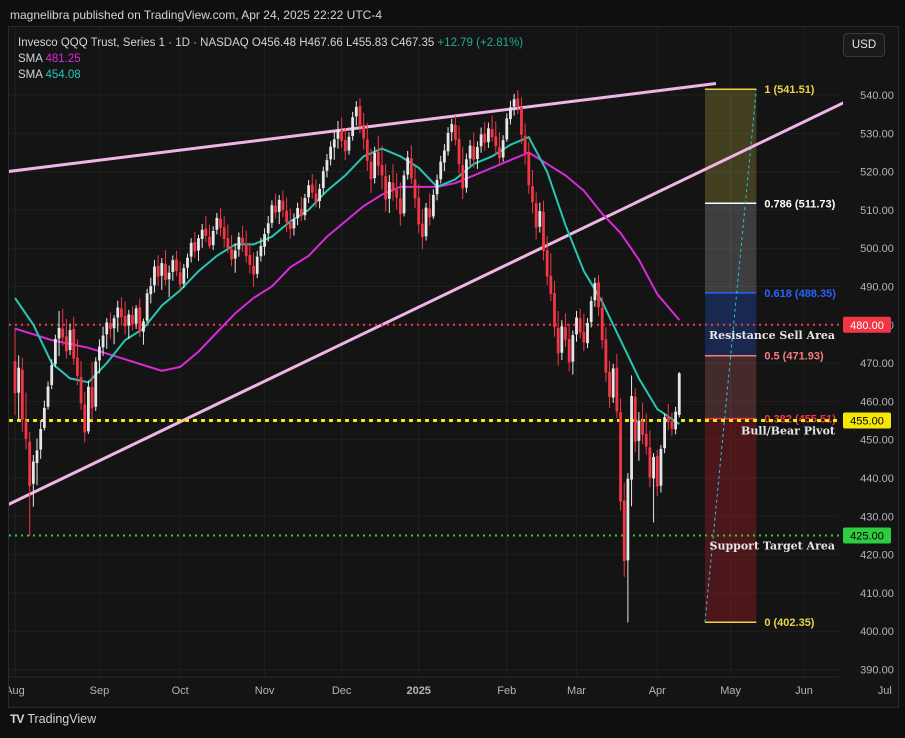 This screenshot has height=738, width=905. Describe the element at coordinates (864, 45) in the screenshot. I see `currency-button: USD` at that location.